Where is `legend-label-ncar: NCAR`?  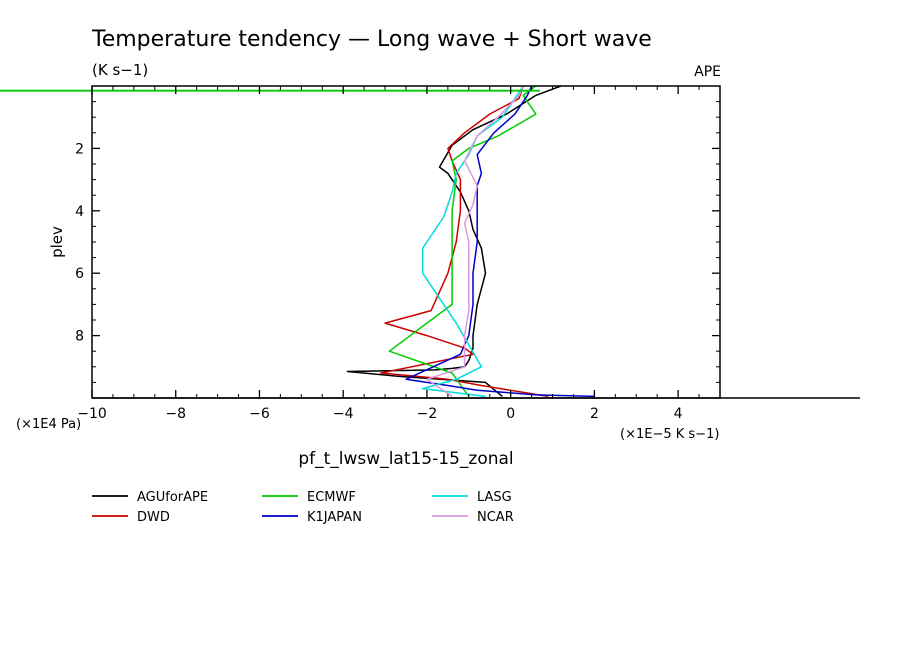 legend-label-ncar: NCAR is located at coordinates (495, 517).